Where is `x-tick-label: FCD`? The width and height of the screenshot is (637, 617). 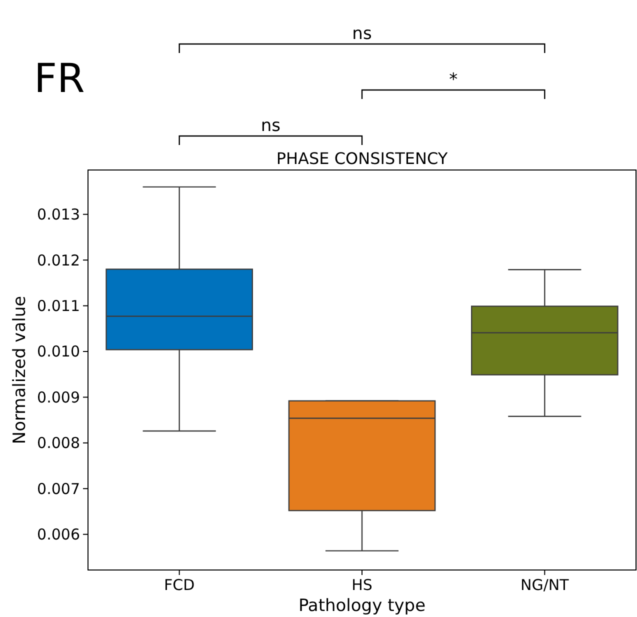 x-tick-label: FCD is located at coordinates (179, 585).